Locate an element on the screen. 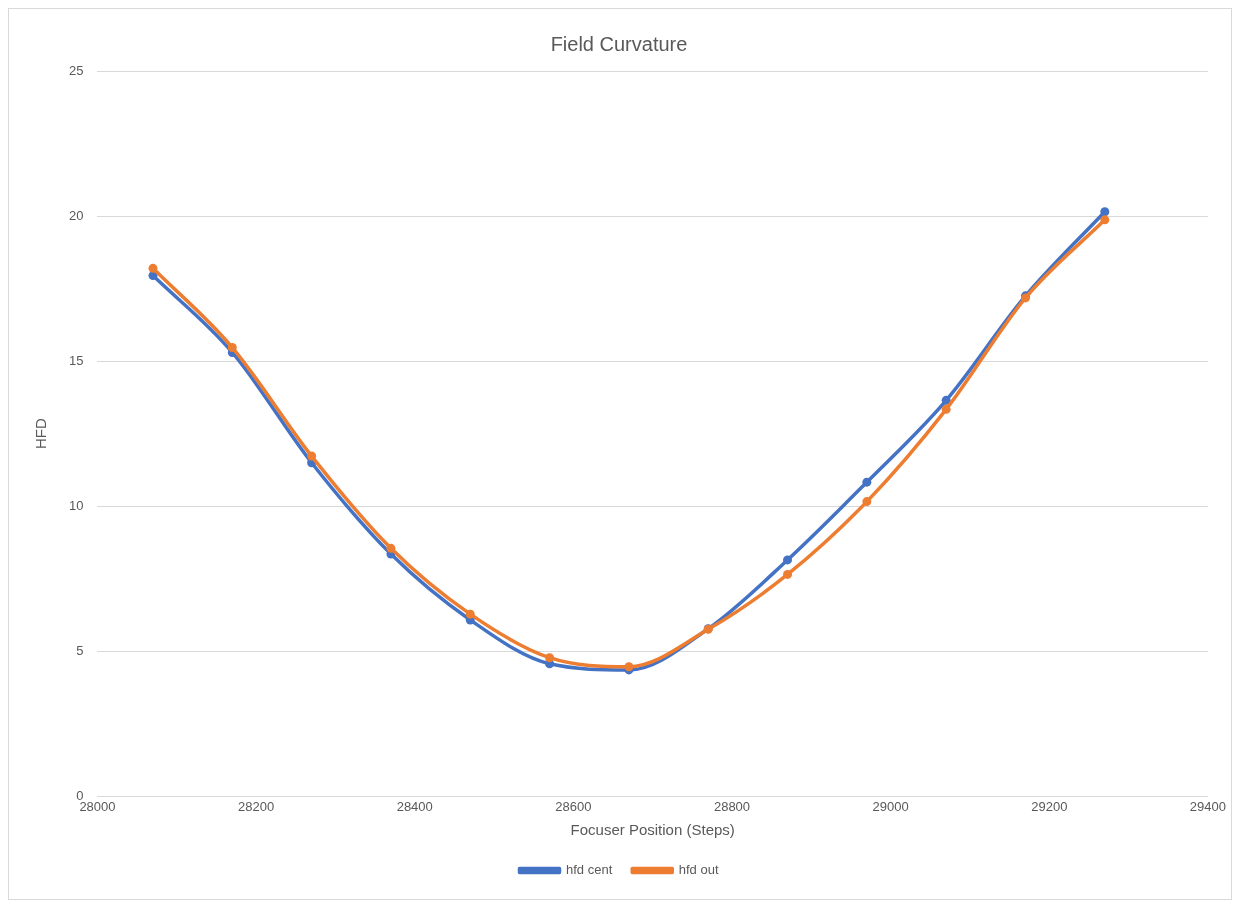  legend-label: hfd out is located at coordinates (698, 870).